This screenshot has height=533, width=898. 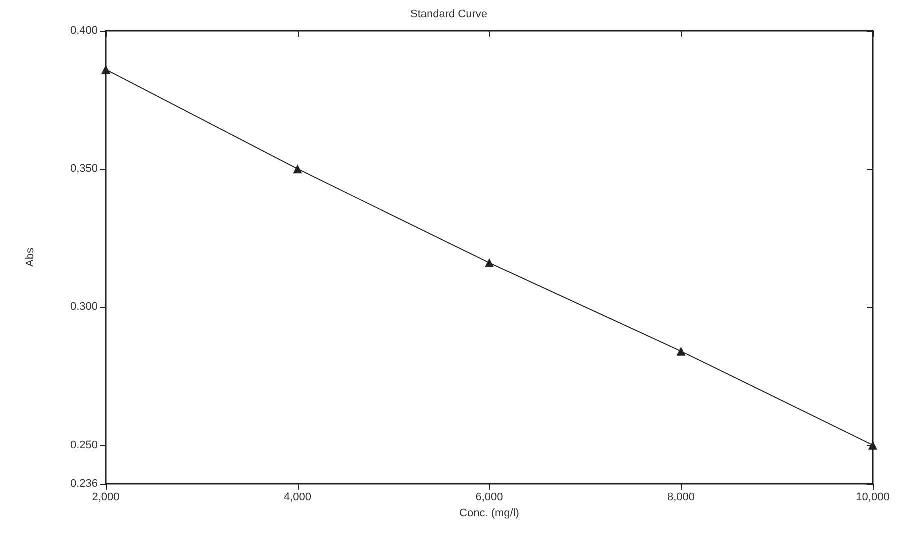 What do you see at coordinates (106, 498) in the screenshot?
I see `x-tick-label: 2,000` at bounding box center [106, 498].